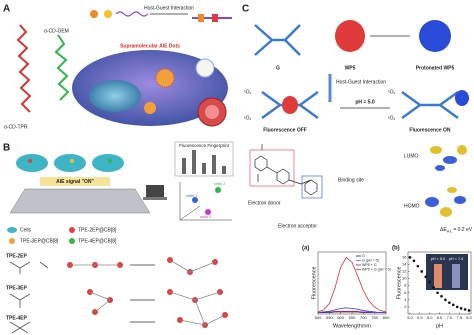  Describe the element at coordinates (115, 96) in the screenshot. I see `nucleus` at that location.